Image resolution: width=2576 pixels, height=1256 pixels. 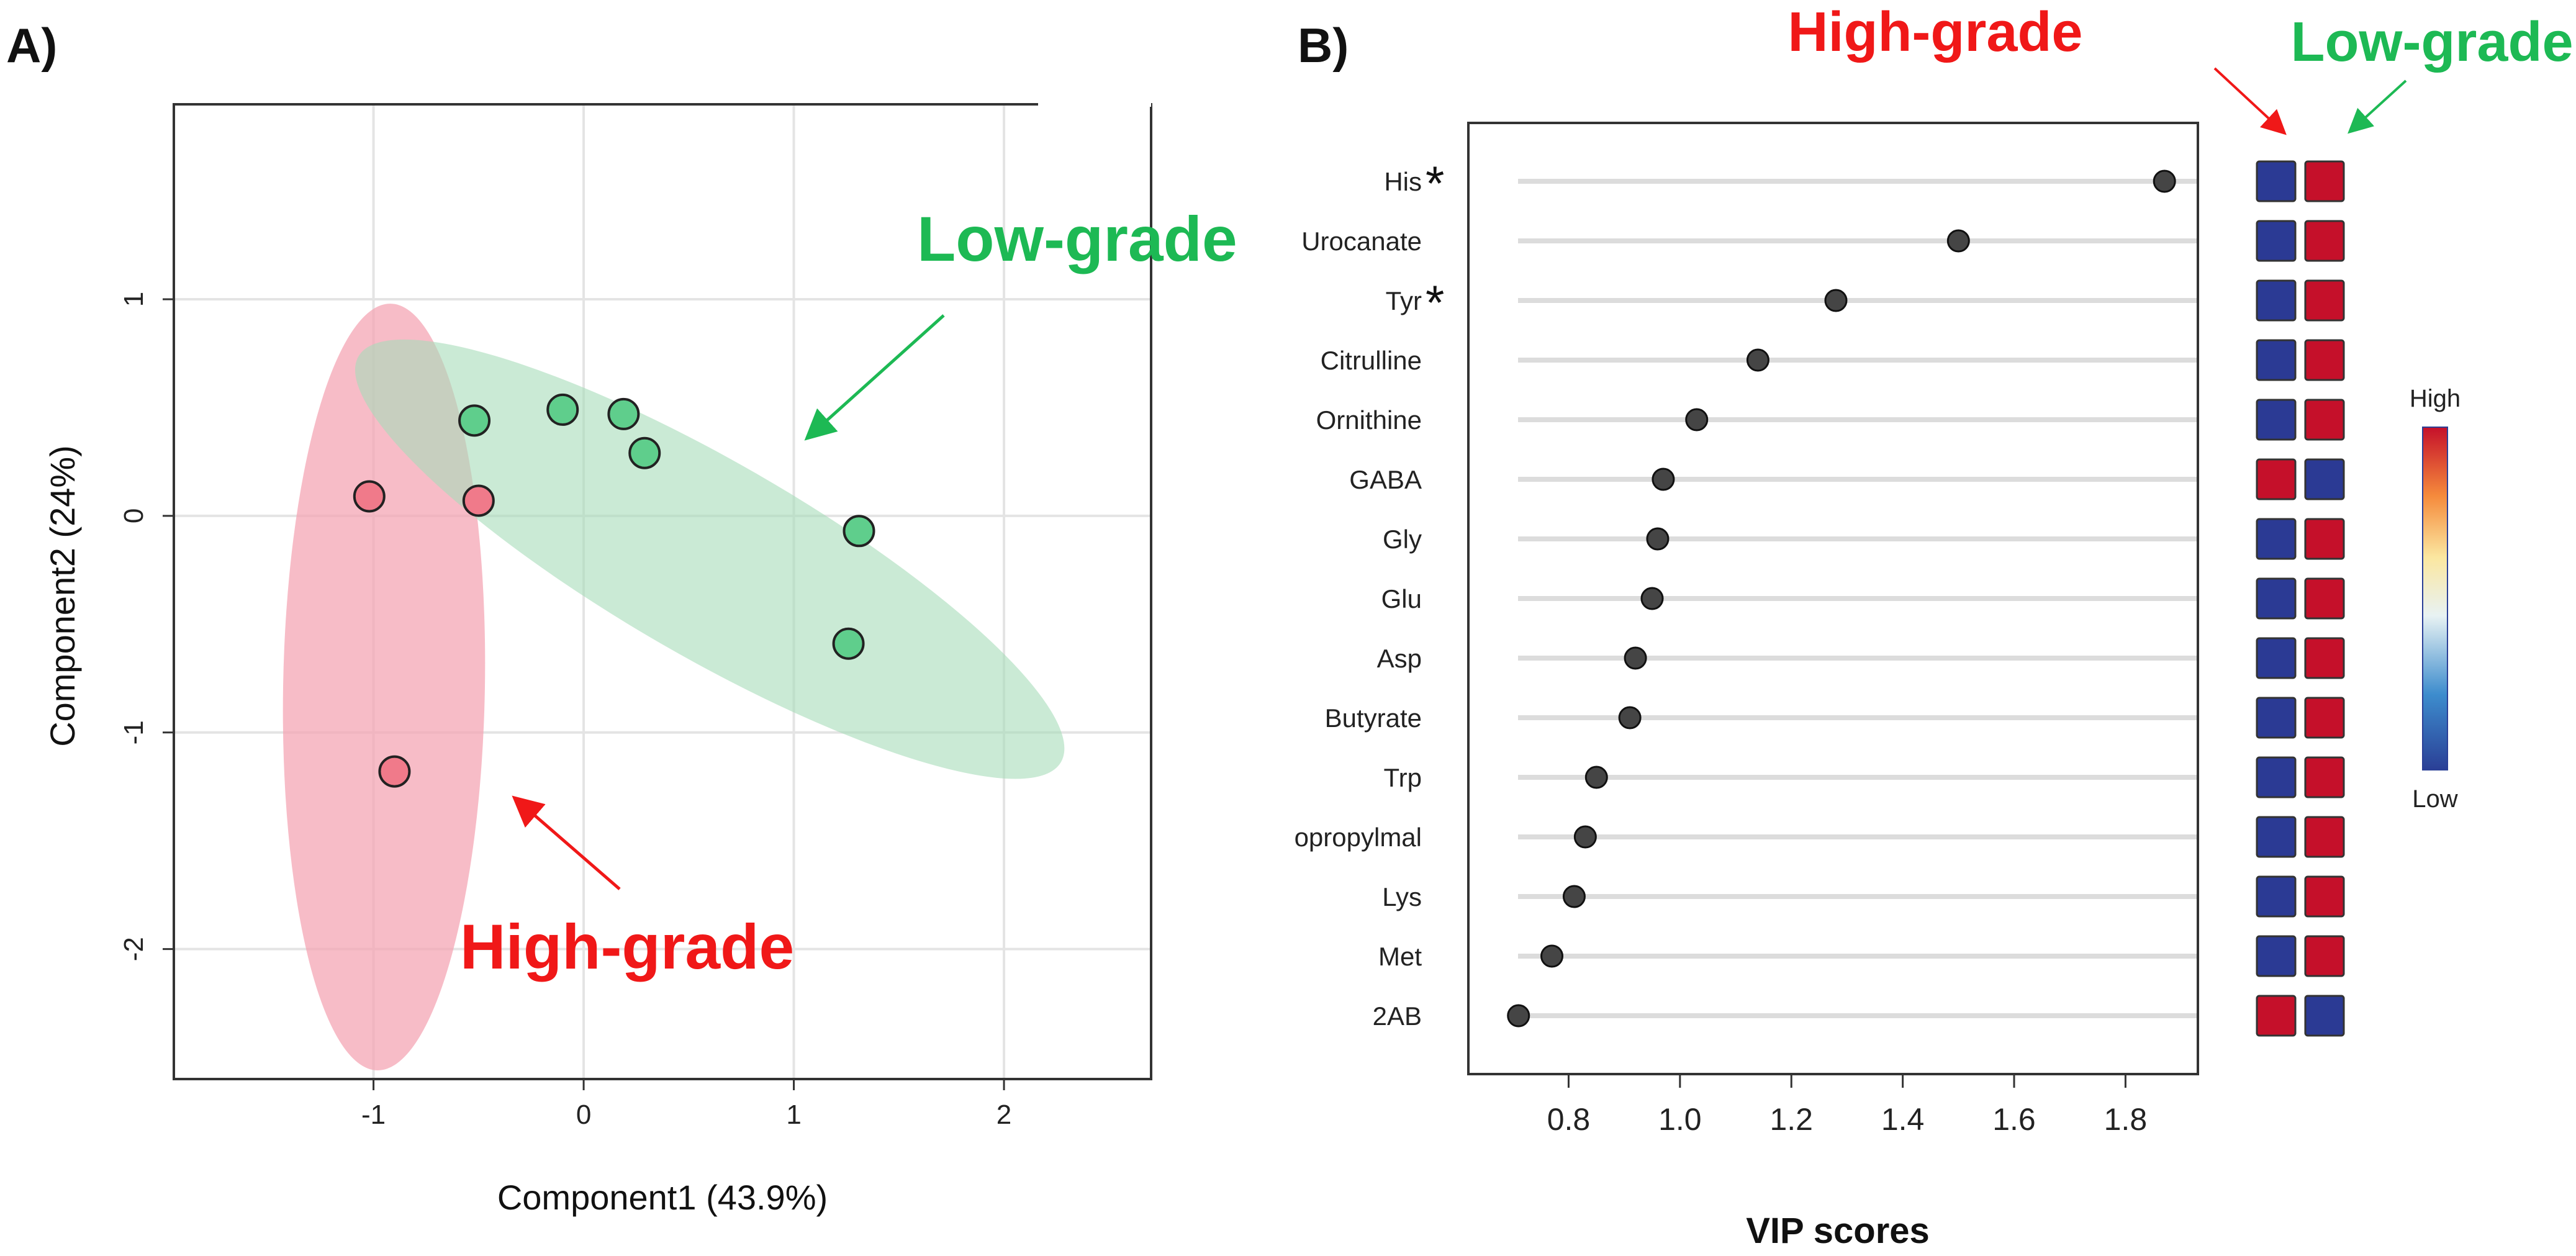 What do you see at coordinates (614, 590) in the screenshot?
I see `panel-a-points` at bounding box center [614, 590].